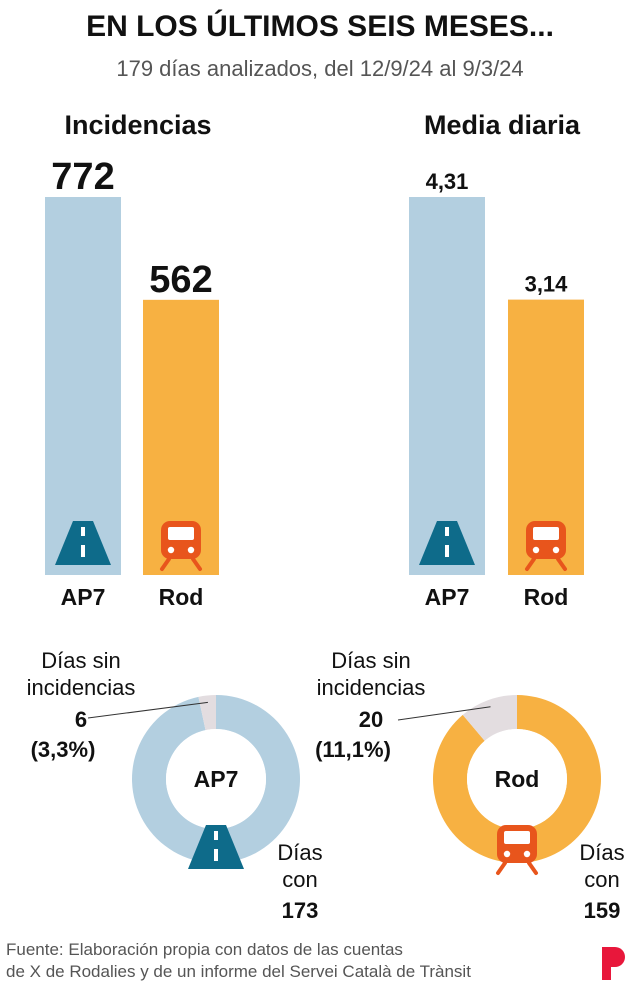 The image size is (640, 988). I want to click on slice-value: 20, so click(371, 719).